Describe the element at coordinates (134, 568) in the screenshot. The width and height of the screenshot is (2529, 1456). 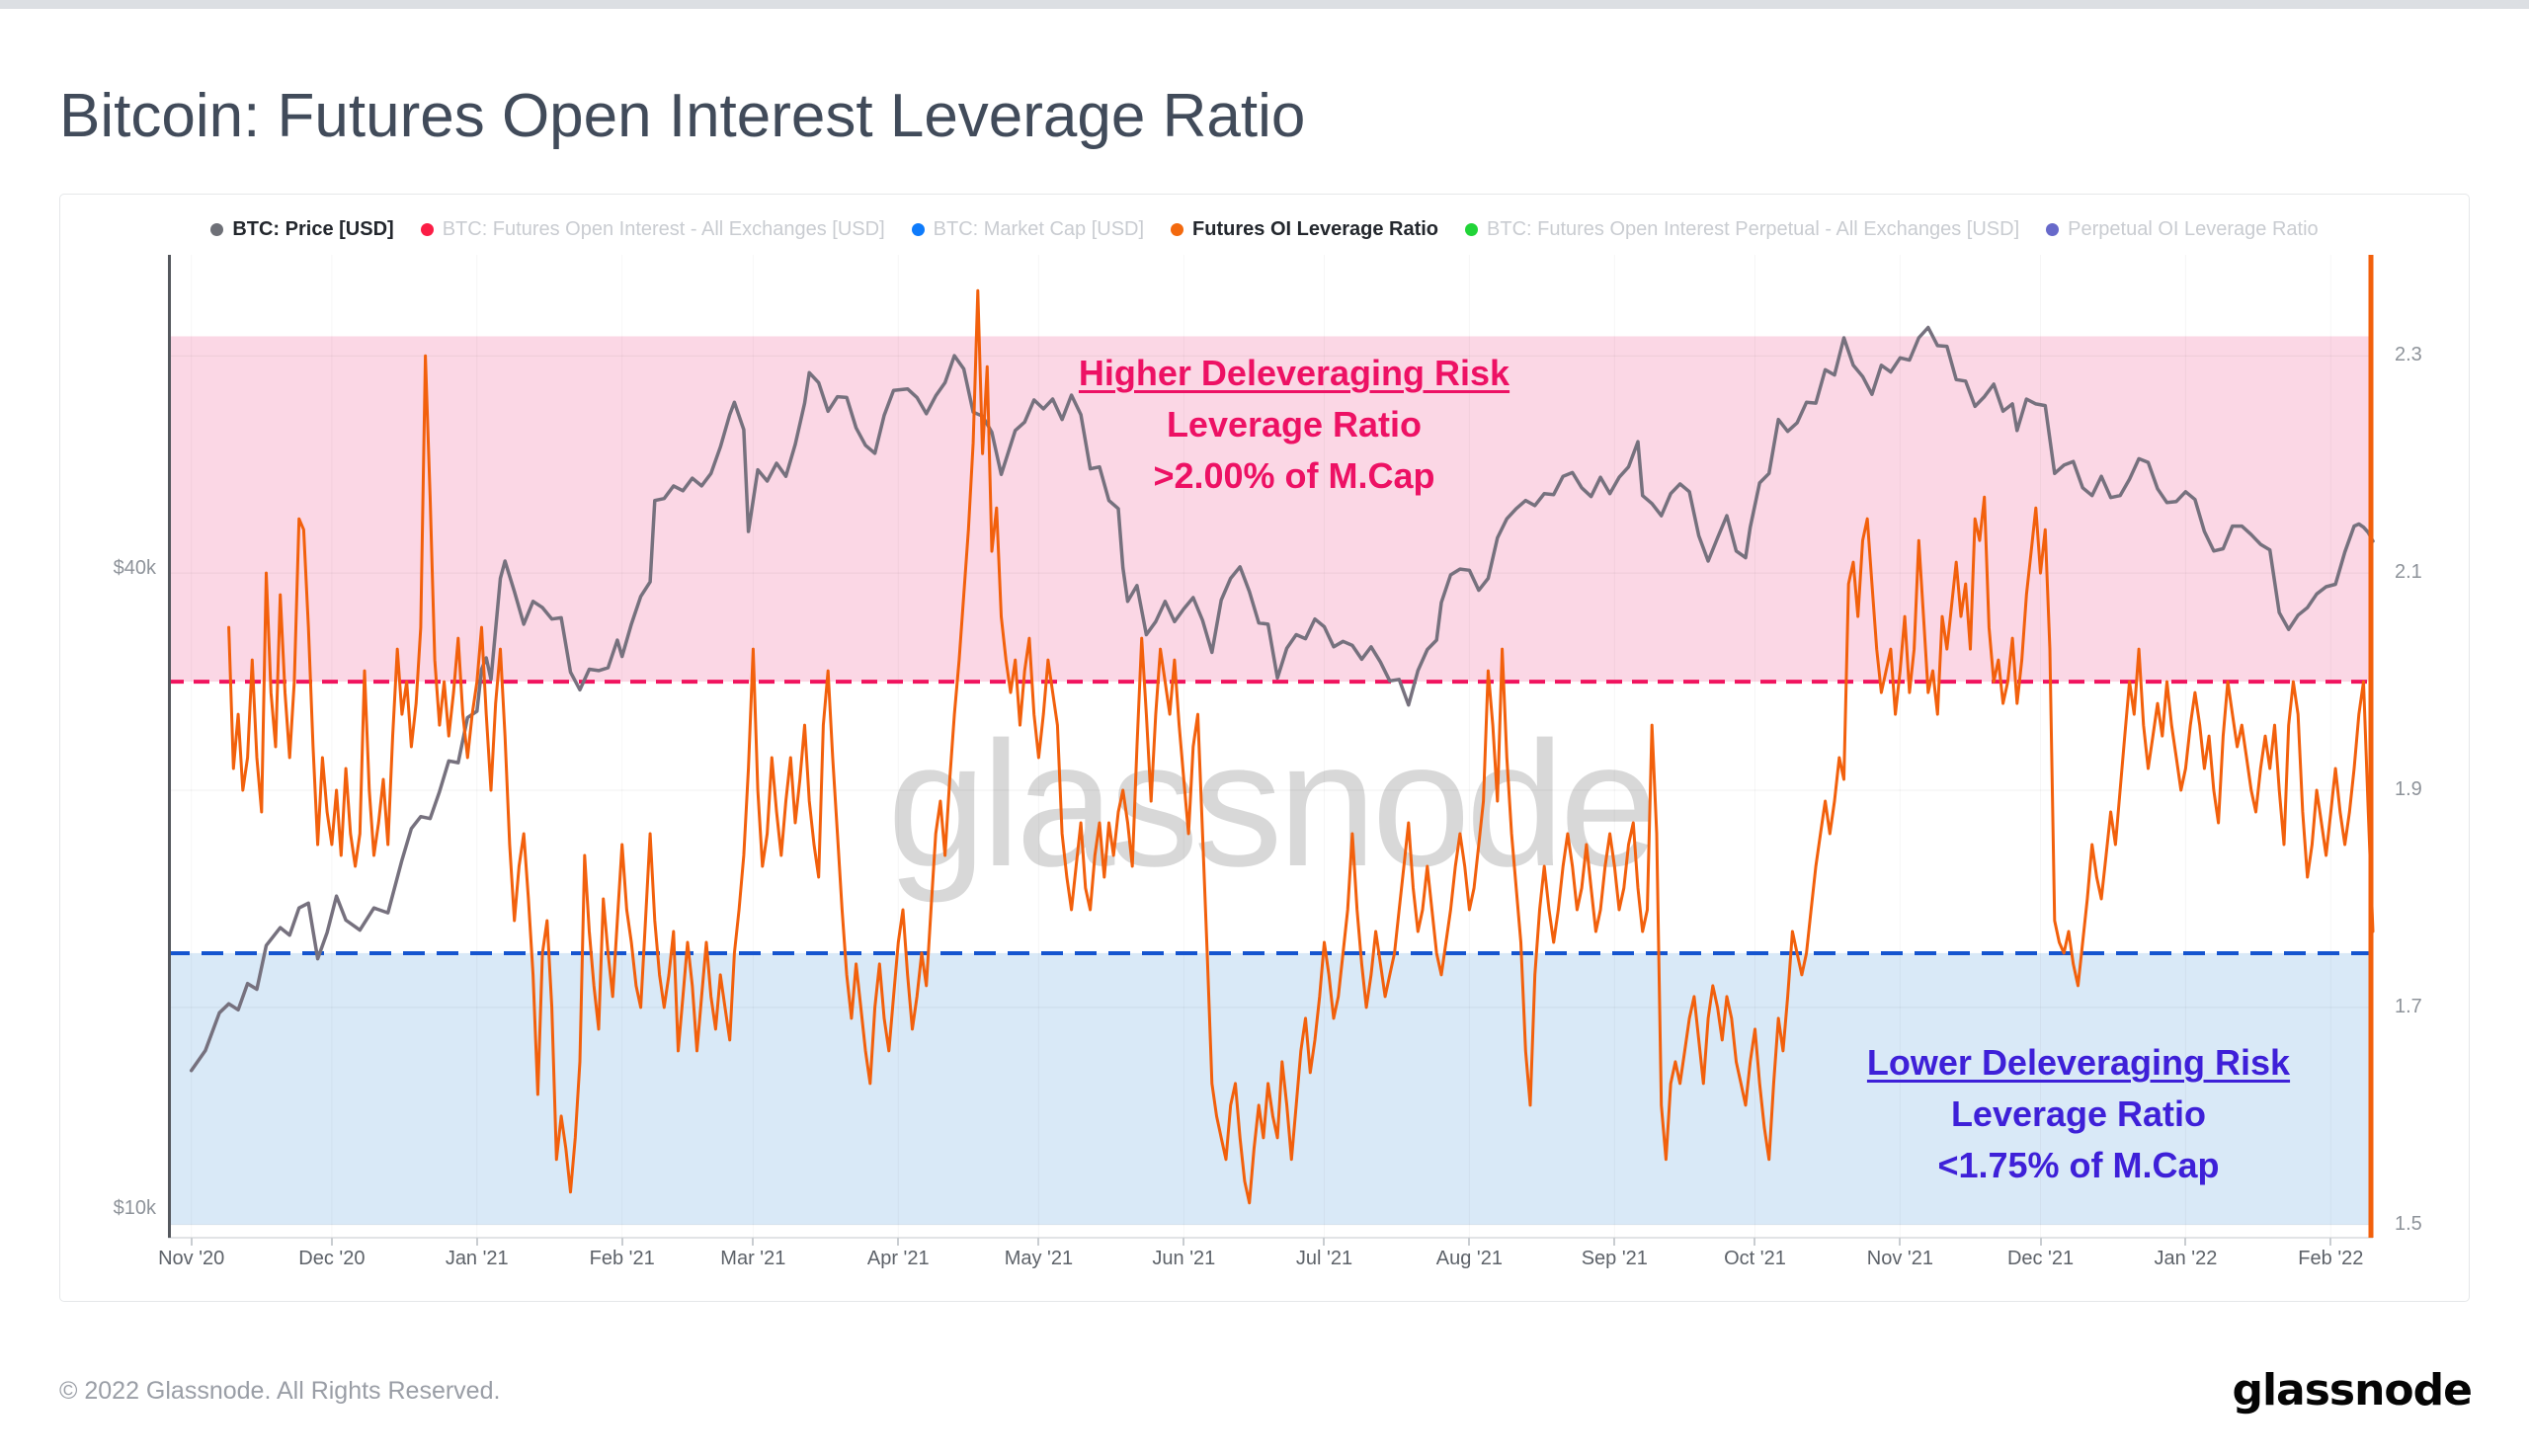
I see `y-axis-price-label: $40k` at that location.